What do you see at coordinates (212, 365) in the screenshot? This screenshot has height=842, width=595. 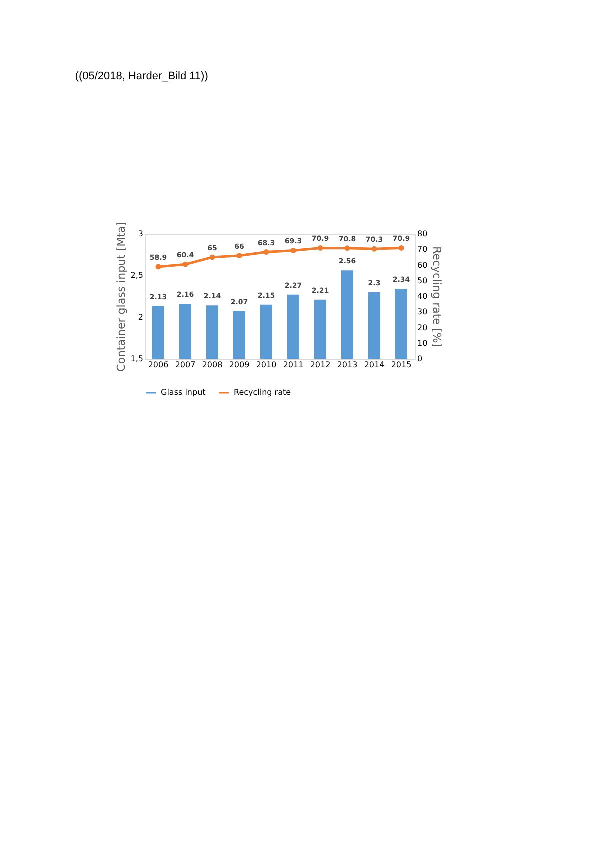 I see `x-tick-label: 2008` at bounding box center [212, 365].